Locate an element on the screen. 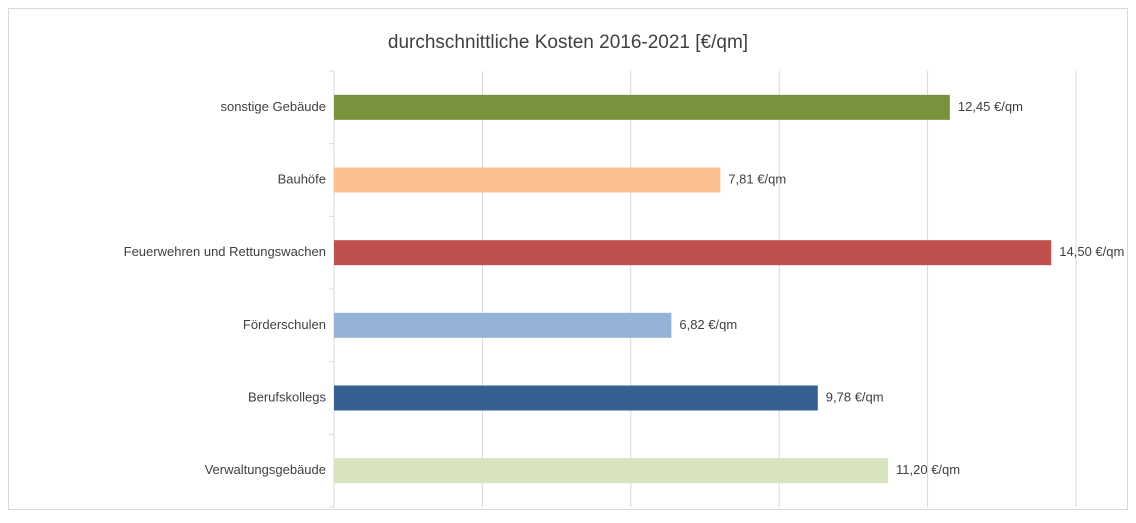  y-tick-label: Feuerwehren und Rettungswachen is located at coordinates (225, 251).